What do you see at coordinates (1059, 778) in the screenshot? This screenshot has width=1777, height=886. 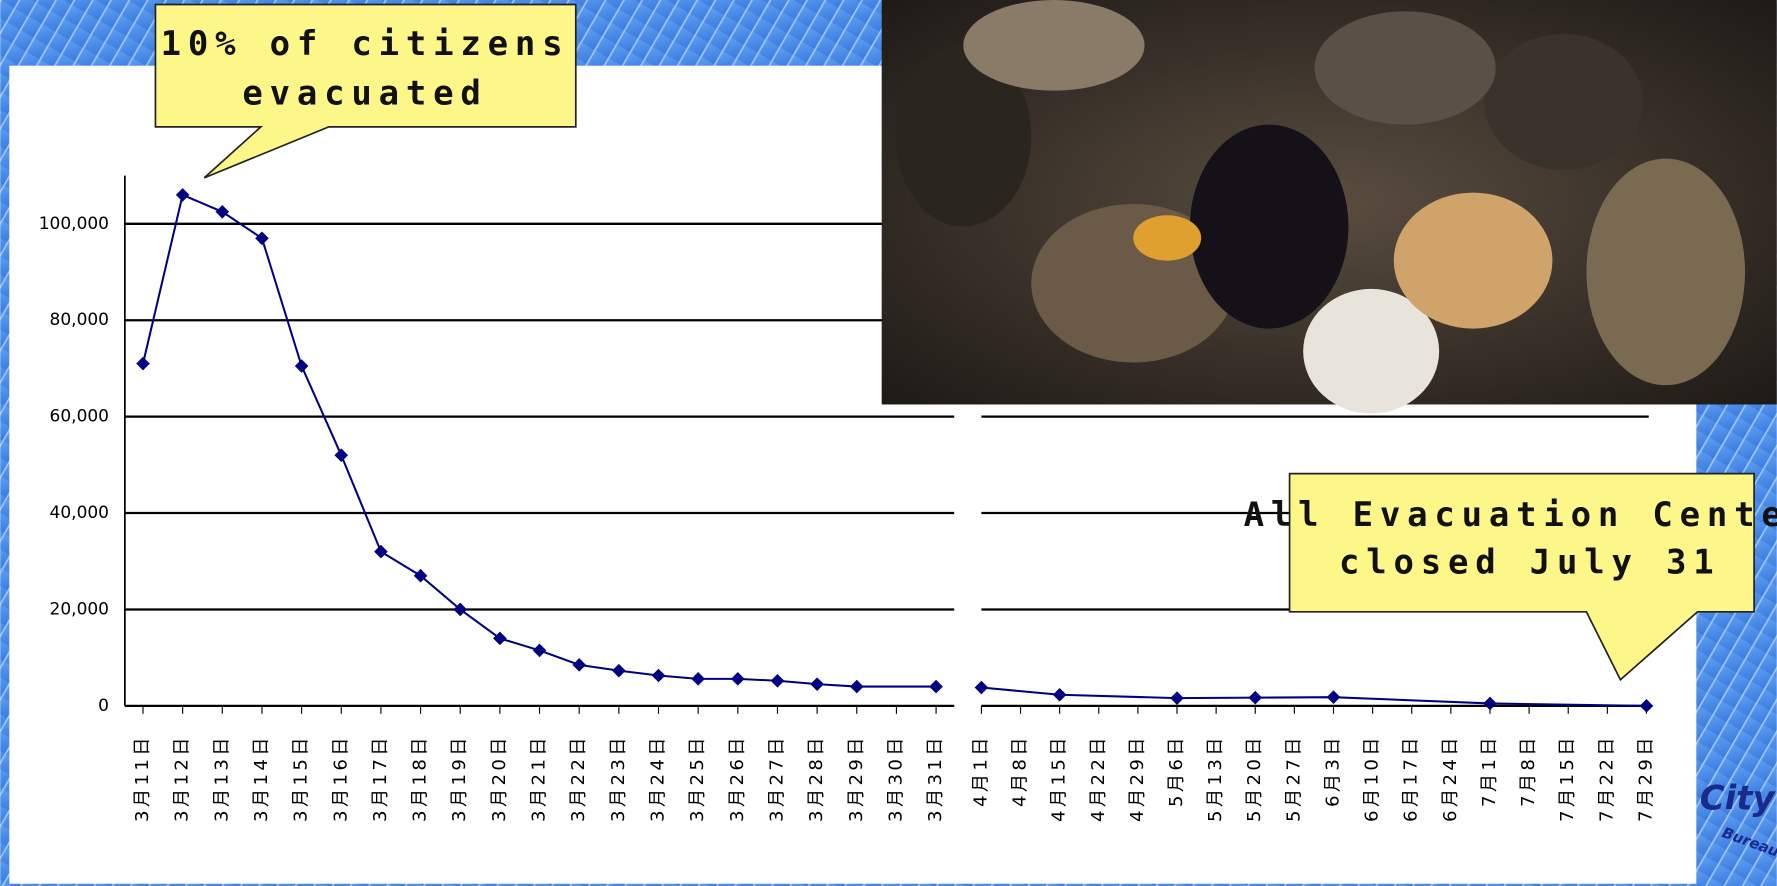 I see `x-tick-label: 4月15日` at bounding box center [1059, 778].